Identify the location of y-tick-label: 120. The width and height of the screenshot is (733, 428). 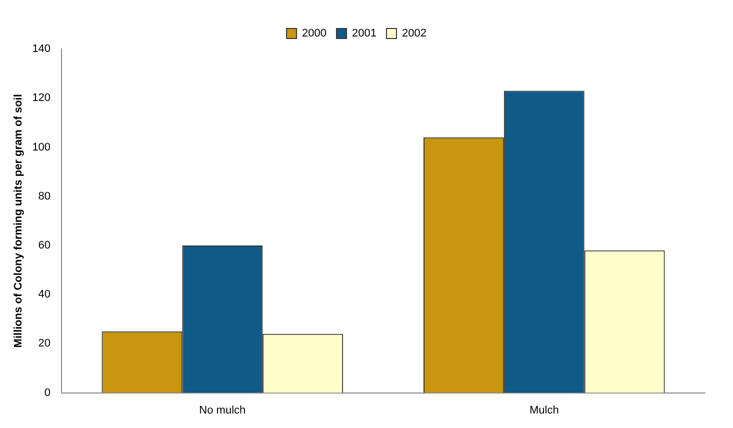
(41, 98).